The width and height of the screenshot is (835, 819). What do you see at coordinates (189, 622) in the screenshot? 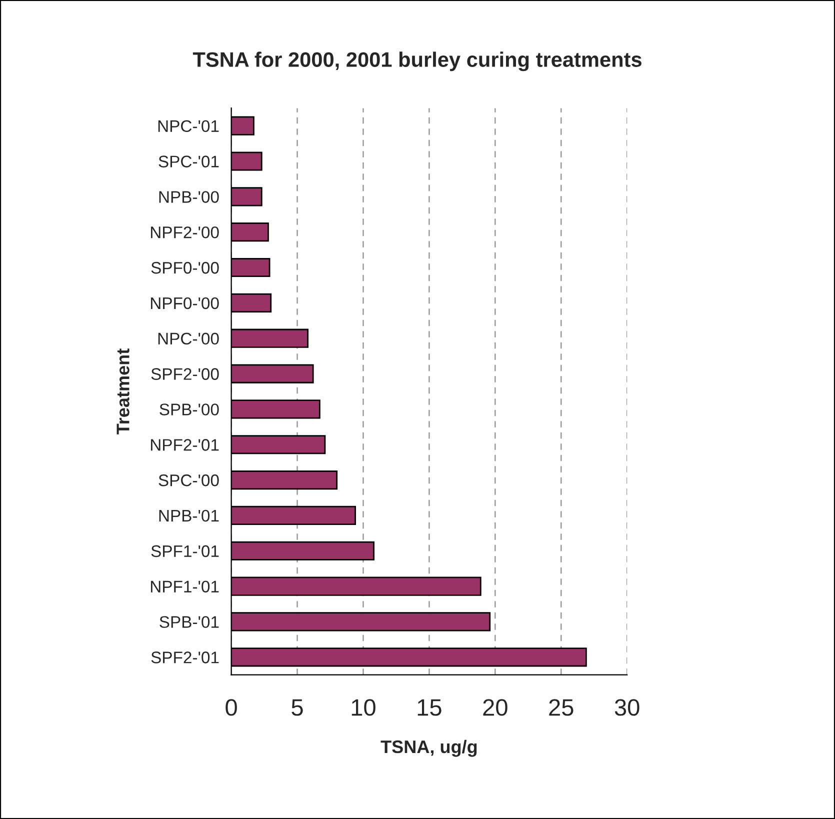
I see `y-tick-label: SPB-'01` at bounding box center [189, 622].